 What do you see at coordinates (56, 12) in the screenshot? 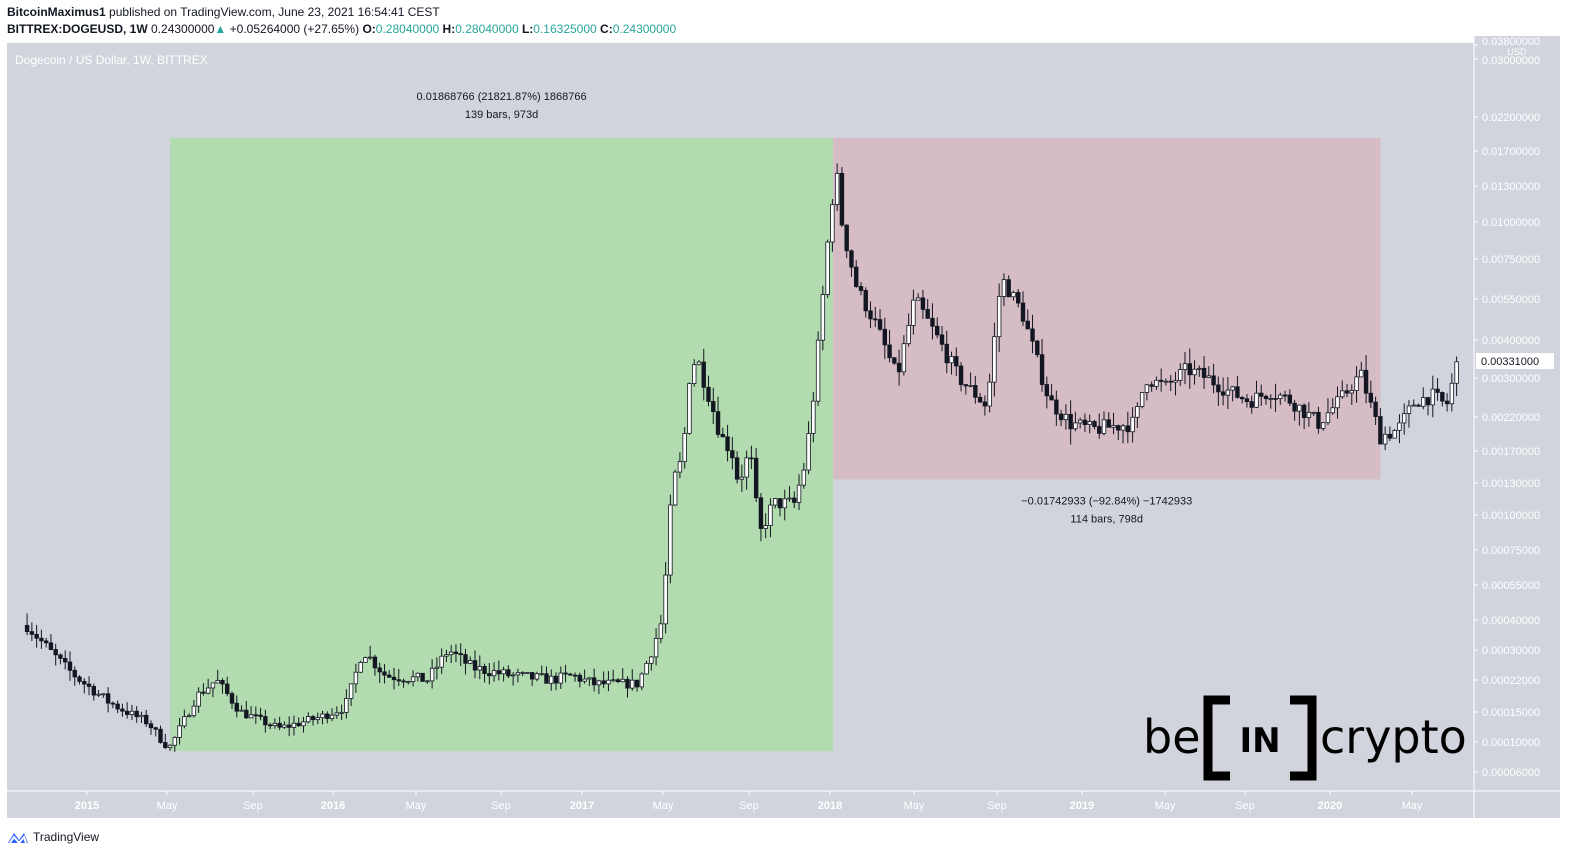
I see `author: BitcoinMaximus1` at bounding box center [56, 12].